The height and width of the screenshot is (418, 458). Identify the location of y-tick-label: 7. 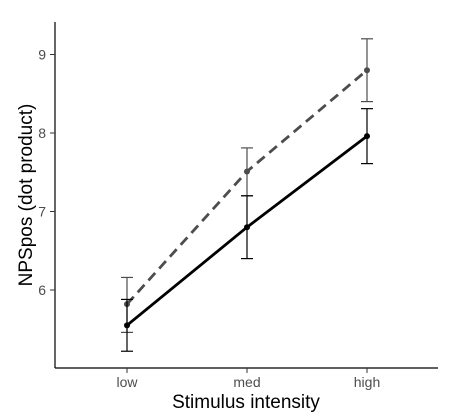
(42, 212).